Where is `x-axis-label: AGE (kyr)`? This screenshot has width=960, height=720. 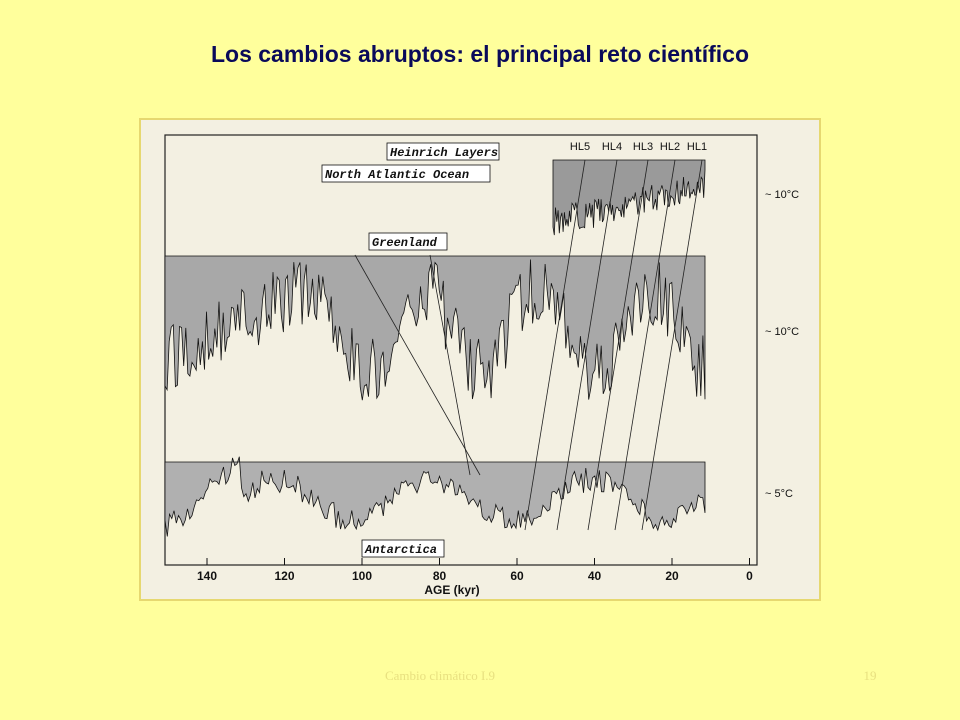 x-axis-label: AGE (kyr) is located at coordinates (451, 590).